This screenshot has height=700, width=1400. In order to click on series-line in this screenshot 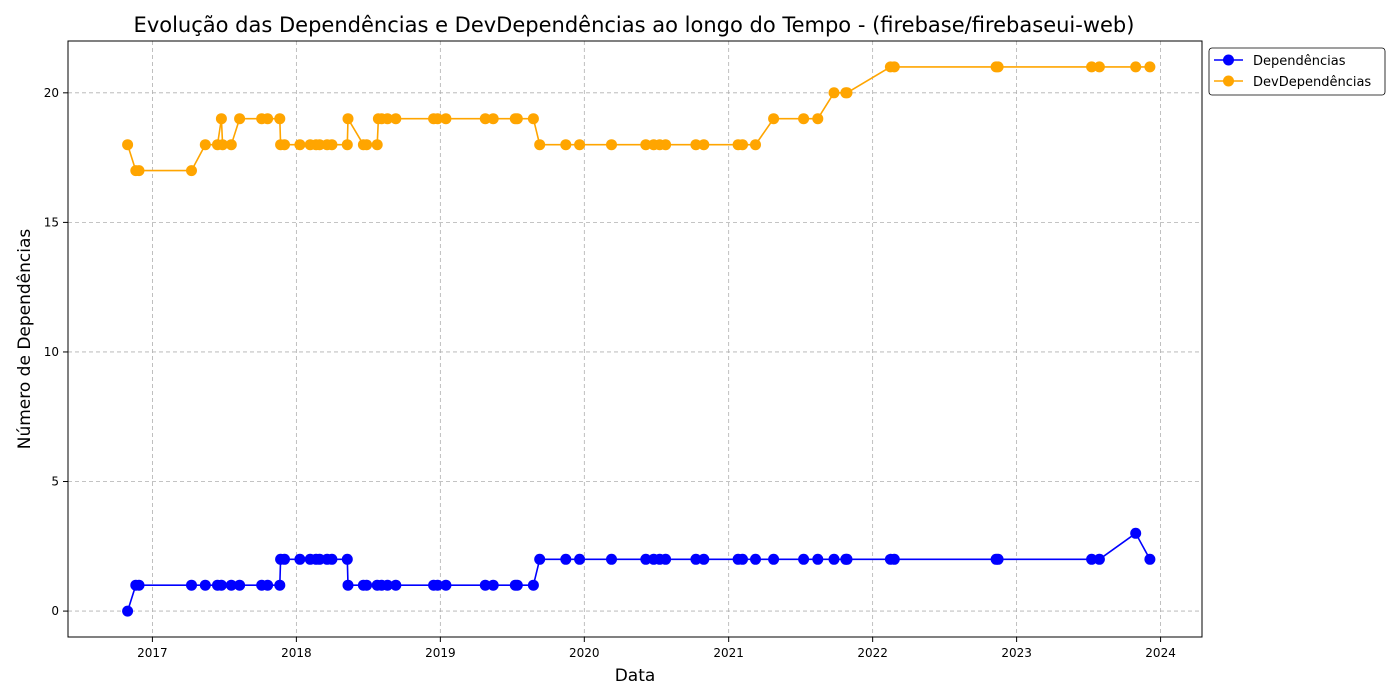, I will do `click(638, 572)`.